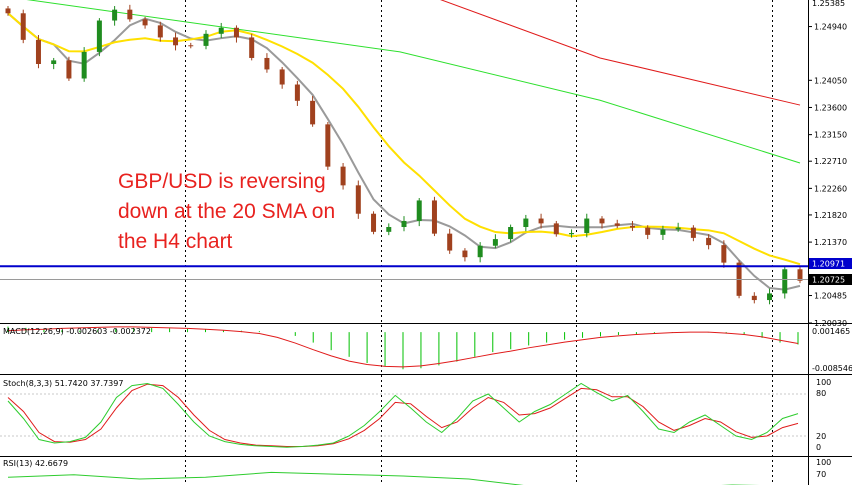  What do you see at coordinates (830, 80) in the screenshot?
I see `price-axis-label: 1.24050` at bounding box center [830, 80].